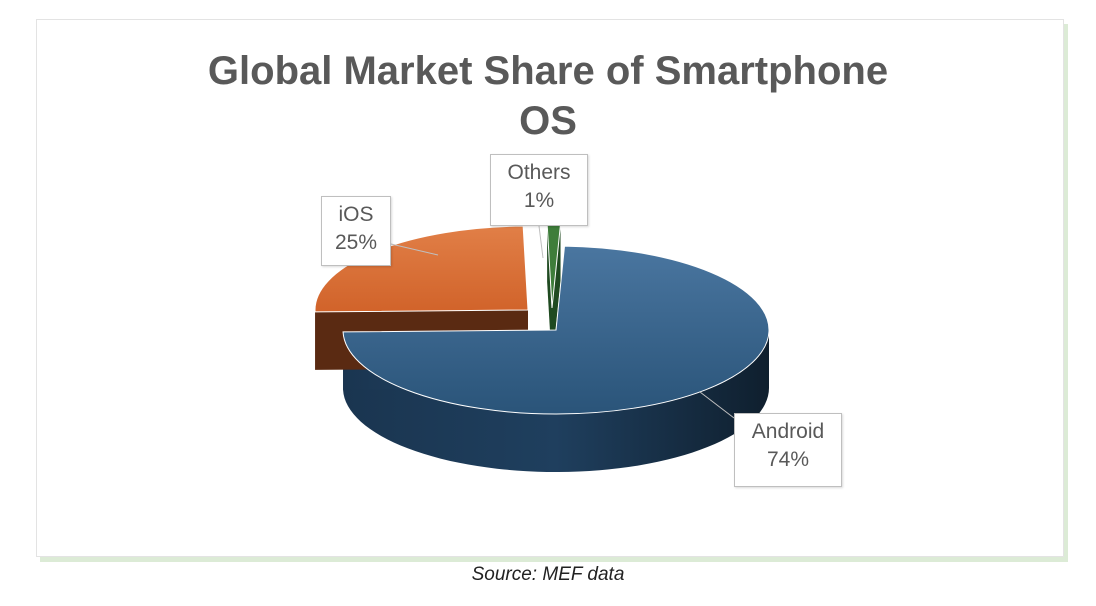 Image resolution: width=1096 pixels, height=606 pixels. Describe the element at coordinates (356, 214) in the screenshot. I see `data-label-ios-name: iOS` at that location.